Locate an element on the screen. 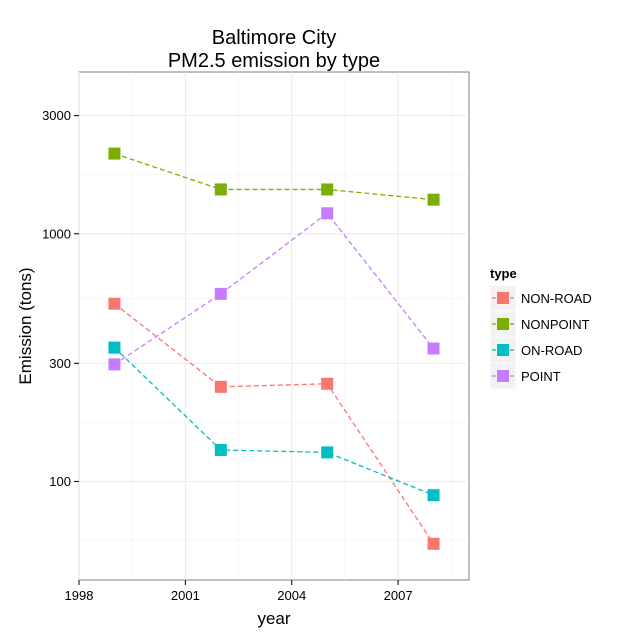 This screenshot has height=640, width=640. series-nonpoint is located at coordinates (274, 176).